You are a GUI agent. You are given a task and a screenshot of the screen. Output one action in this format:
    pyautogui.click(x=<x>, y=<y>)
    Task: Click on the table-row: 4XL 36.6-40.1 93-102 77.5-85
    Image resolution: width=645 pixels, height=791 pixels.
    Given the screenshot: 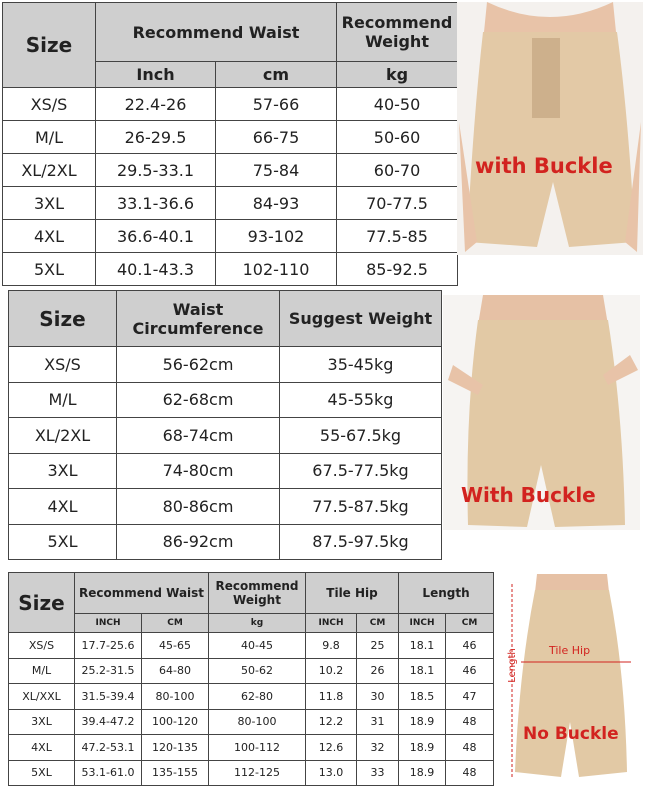 What is the action you would take?
    pyautogui.click(x=230, y=236)
    